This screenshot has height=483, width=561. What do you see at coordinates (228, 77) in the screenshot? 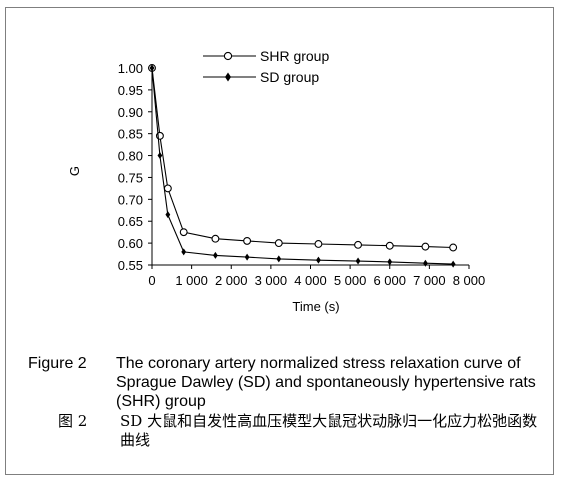
I see `legend-marker-sd` at bounding box center [228, 77].